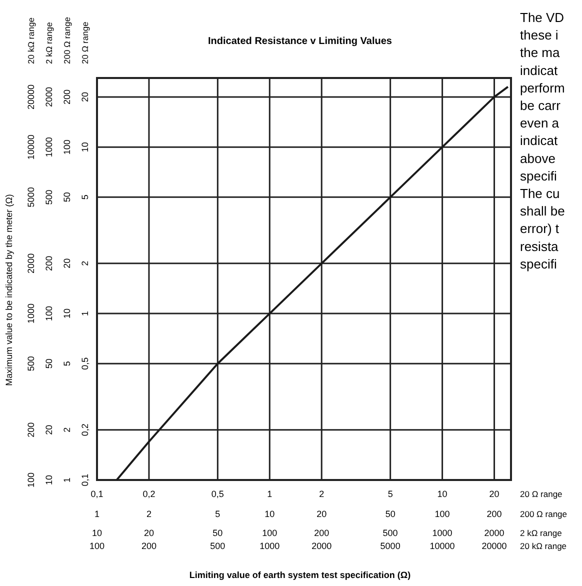  What do you see at coordinates (540, 228) in the screenshot?
I see `text: error) t` at bounding box center [540, 228].